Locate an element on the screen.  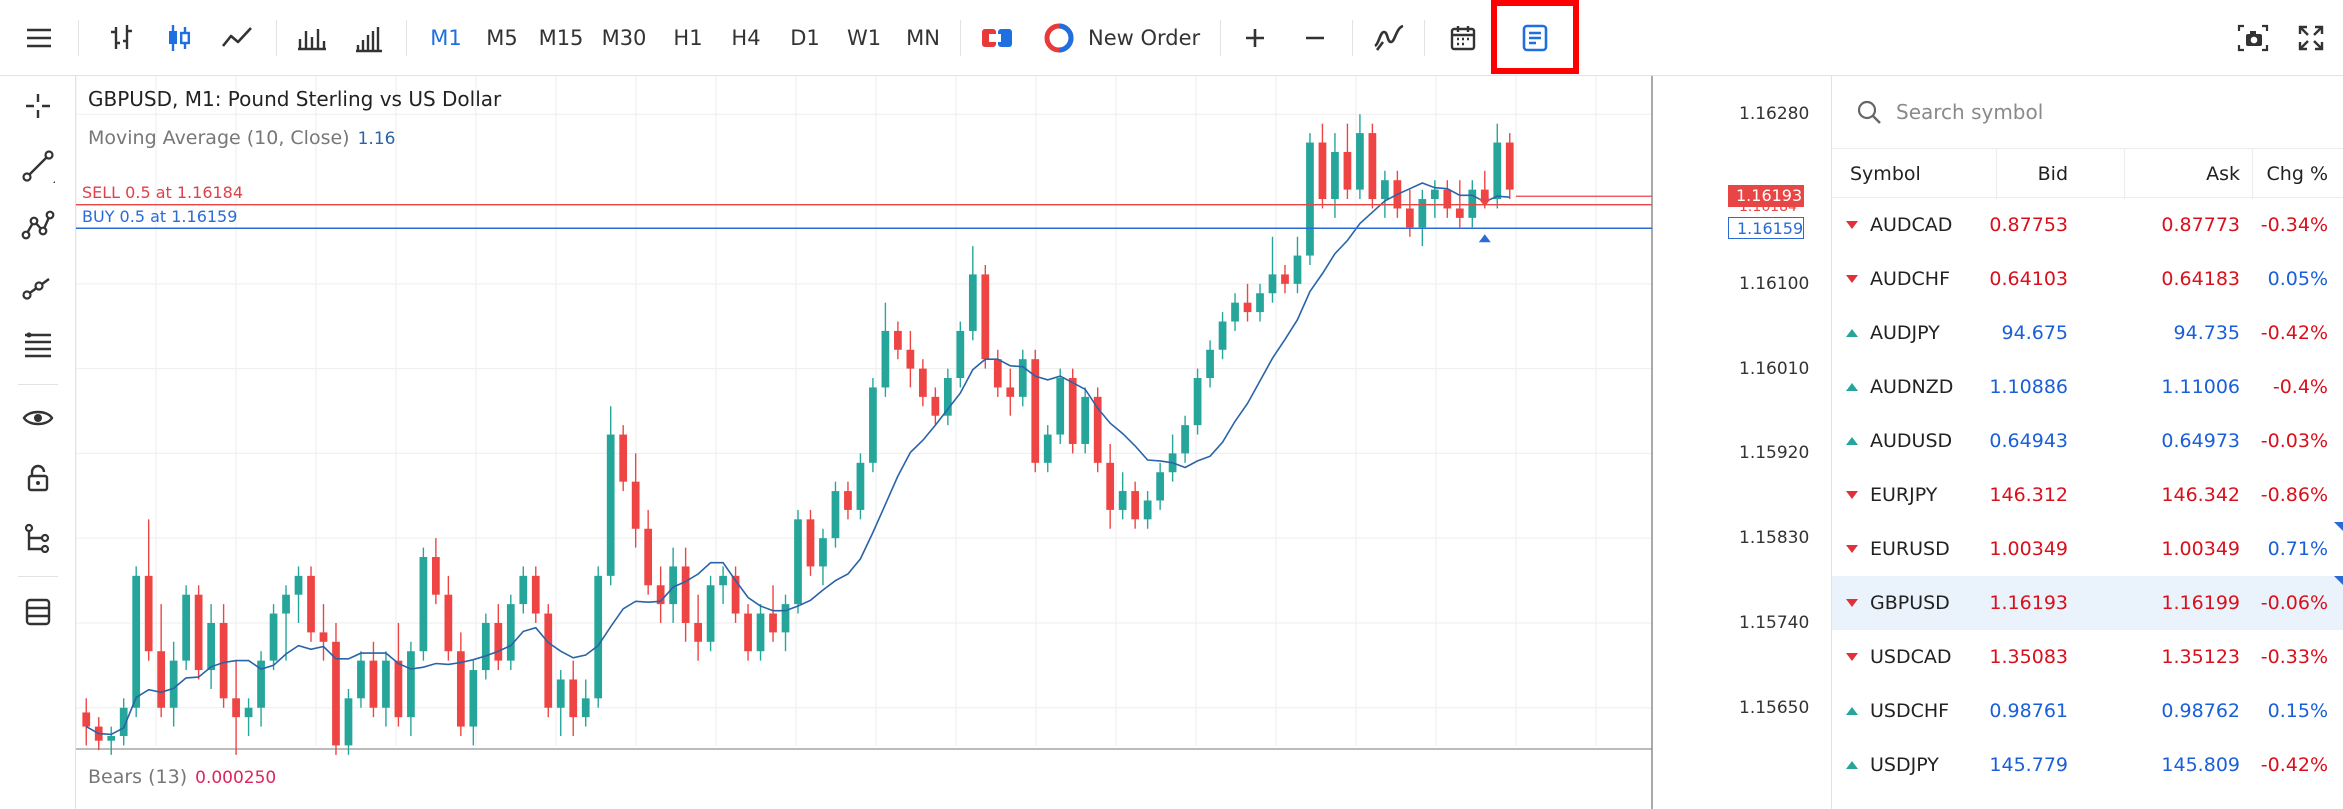
order-book-icon is located at coordinates (1535, 38).